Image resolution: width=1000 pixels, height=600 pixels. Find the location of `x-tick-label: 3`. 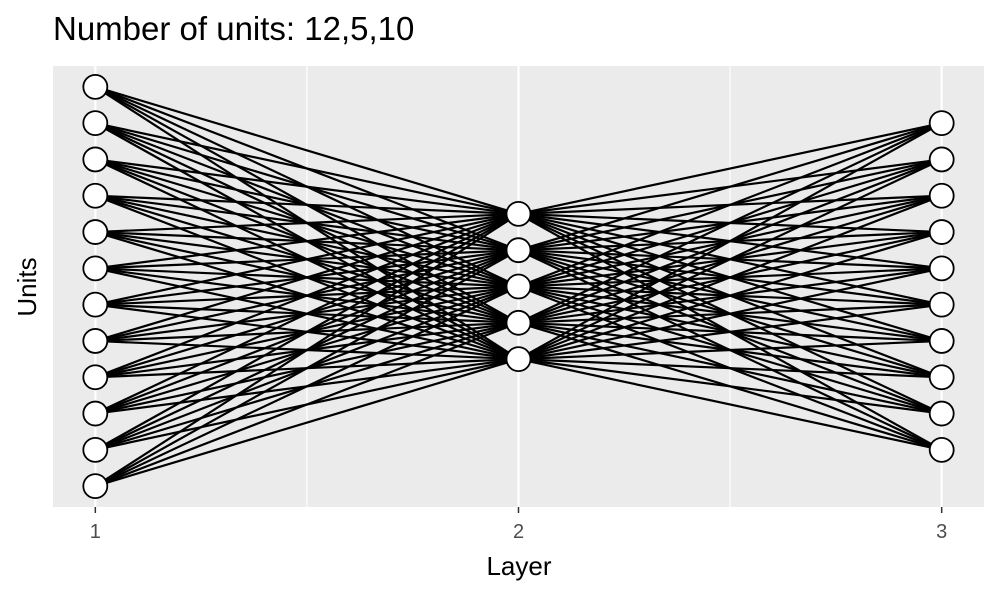

x-tick-label: 3 is located at coordinates (941, 532).